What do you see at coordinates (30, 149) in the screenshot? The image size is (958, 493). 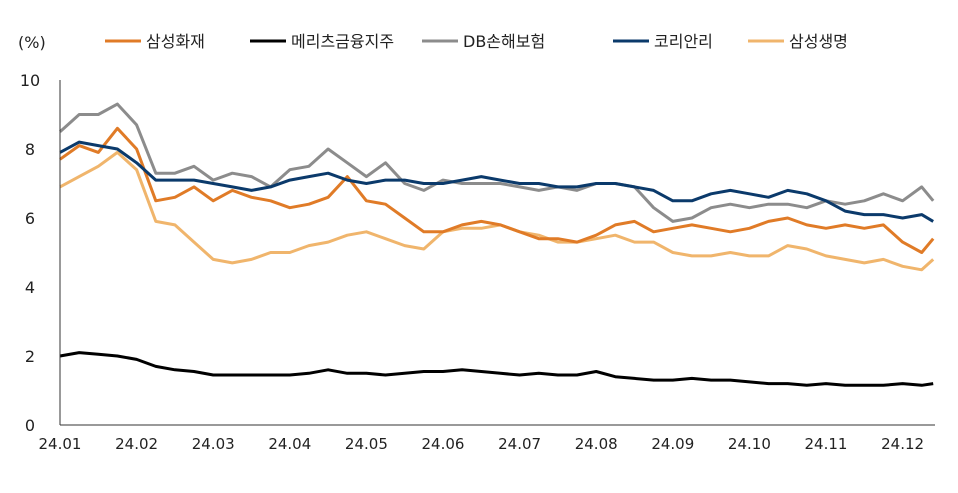 I see `y-tick-label: 8` at bounding box center [30, 149].